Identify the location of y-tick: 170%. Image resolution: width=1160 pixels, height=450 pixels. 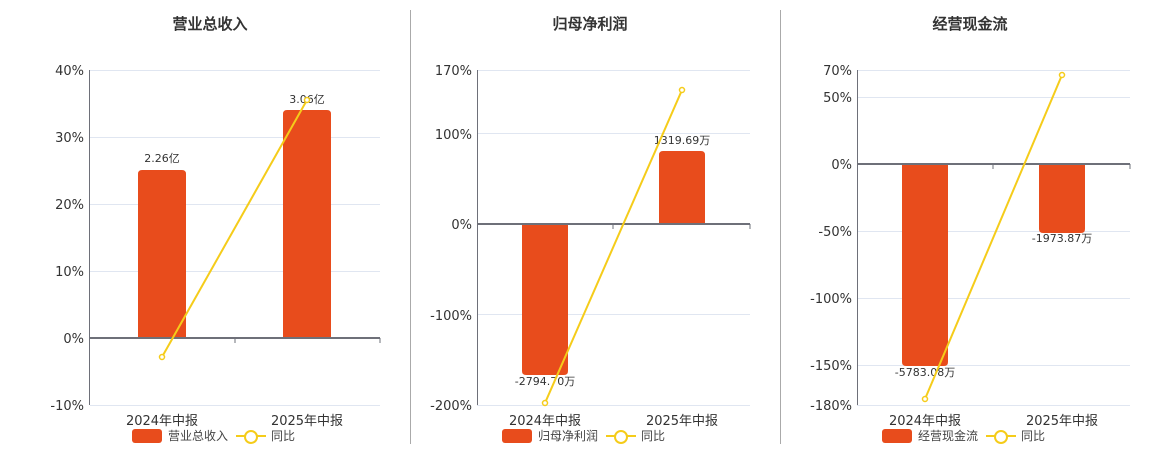
(453, 71).